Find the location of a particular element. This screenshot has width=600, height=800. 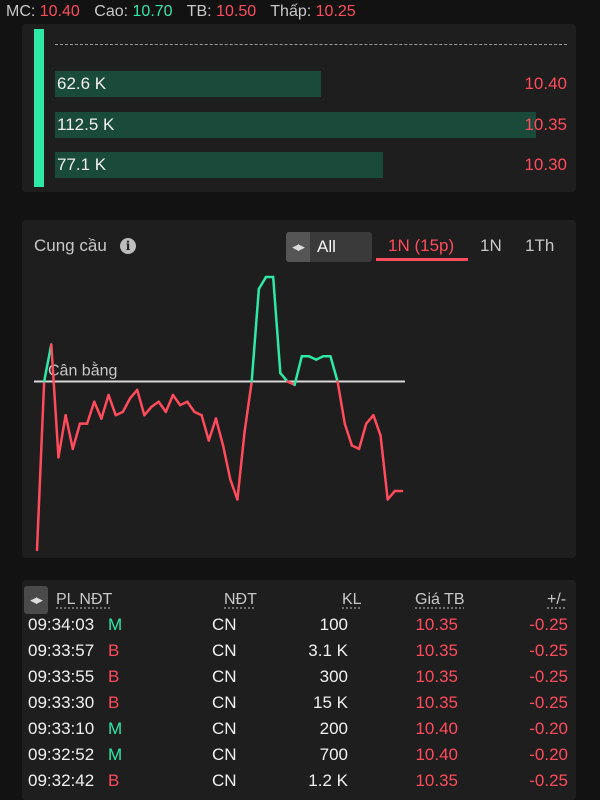

header-change: +/- is located at coordinates (557, 599).